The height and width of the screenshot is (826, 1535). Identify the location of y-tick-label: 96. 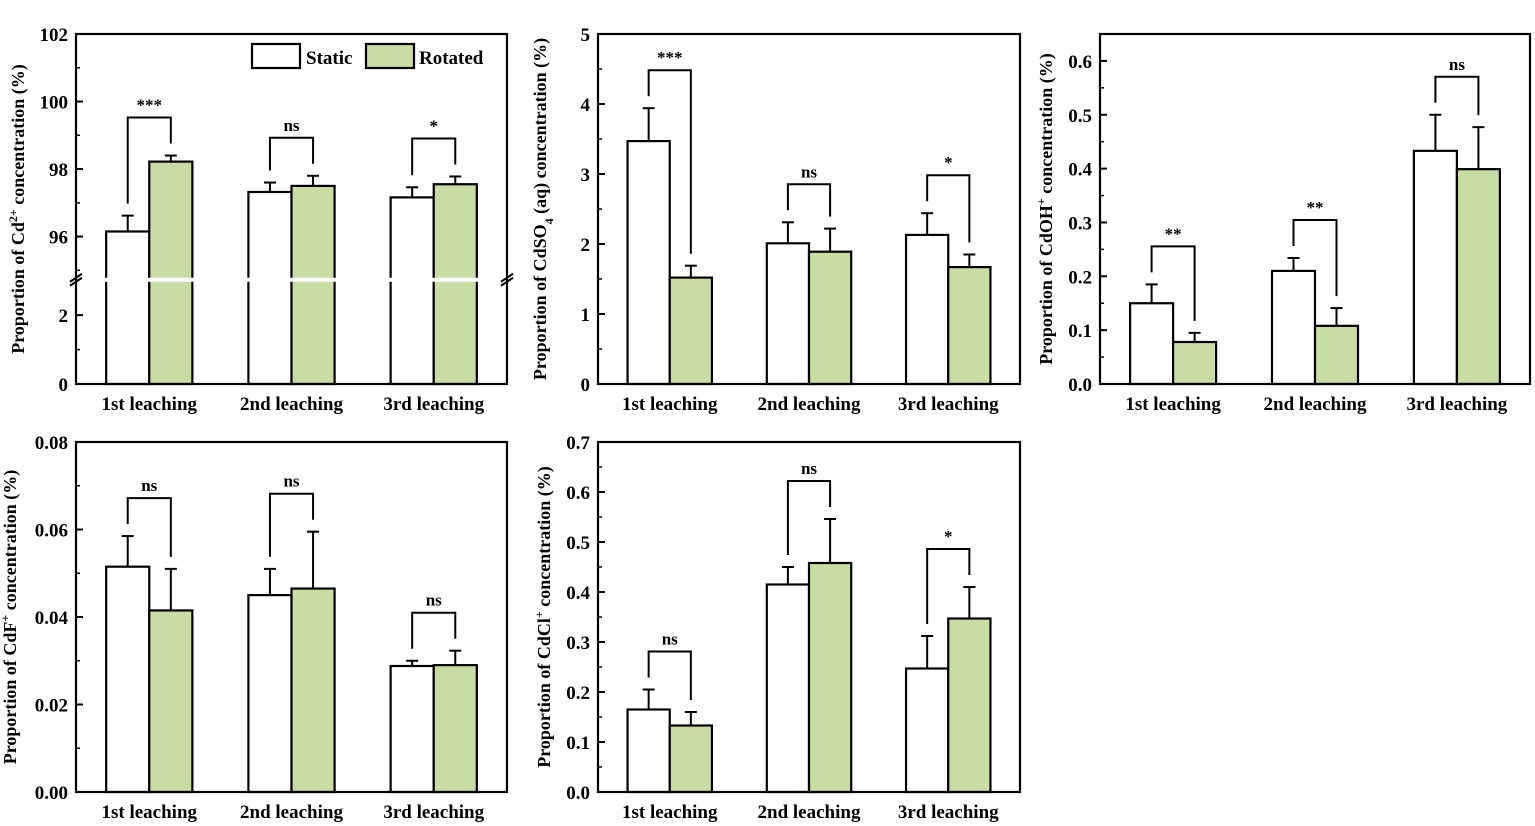
(58, 238).